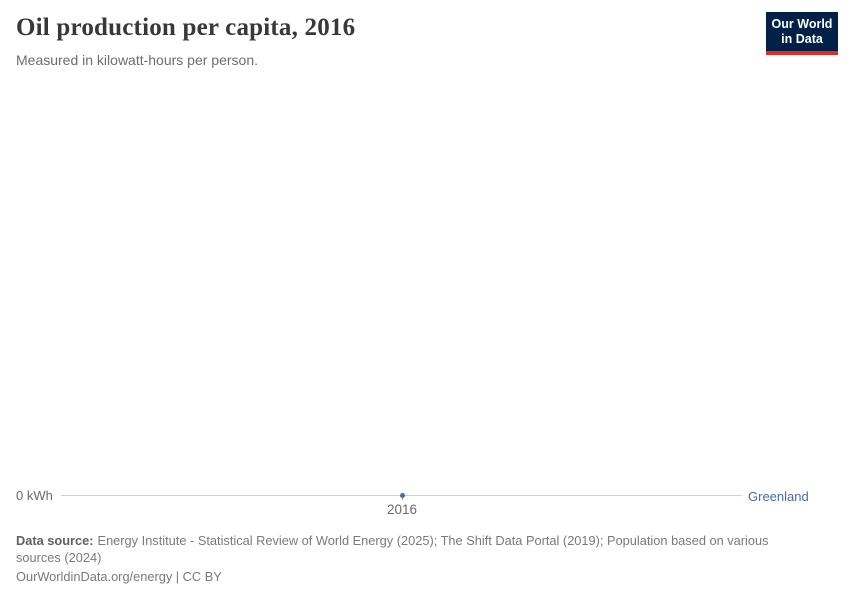 This screenshot has height=600, width=850. What do you see at coordinates (55, 540) in the screenshot?
I see `data-source-label: Data source:` at bounding box center [55, 540].